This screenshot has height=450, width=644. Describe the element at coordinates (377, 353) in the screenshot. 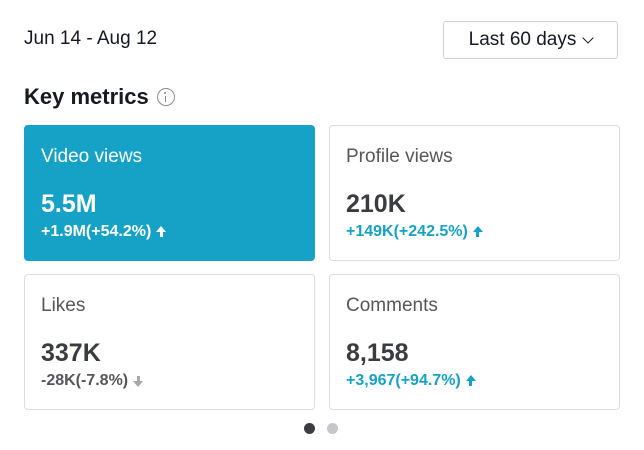

I see `metric-value: 8,158` at that location.